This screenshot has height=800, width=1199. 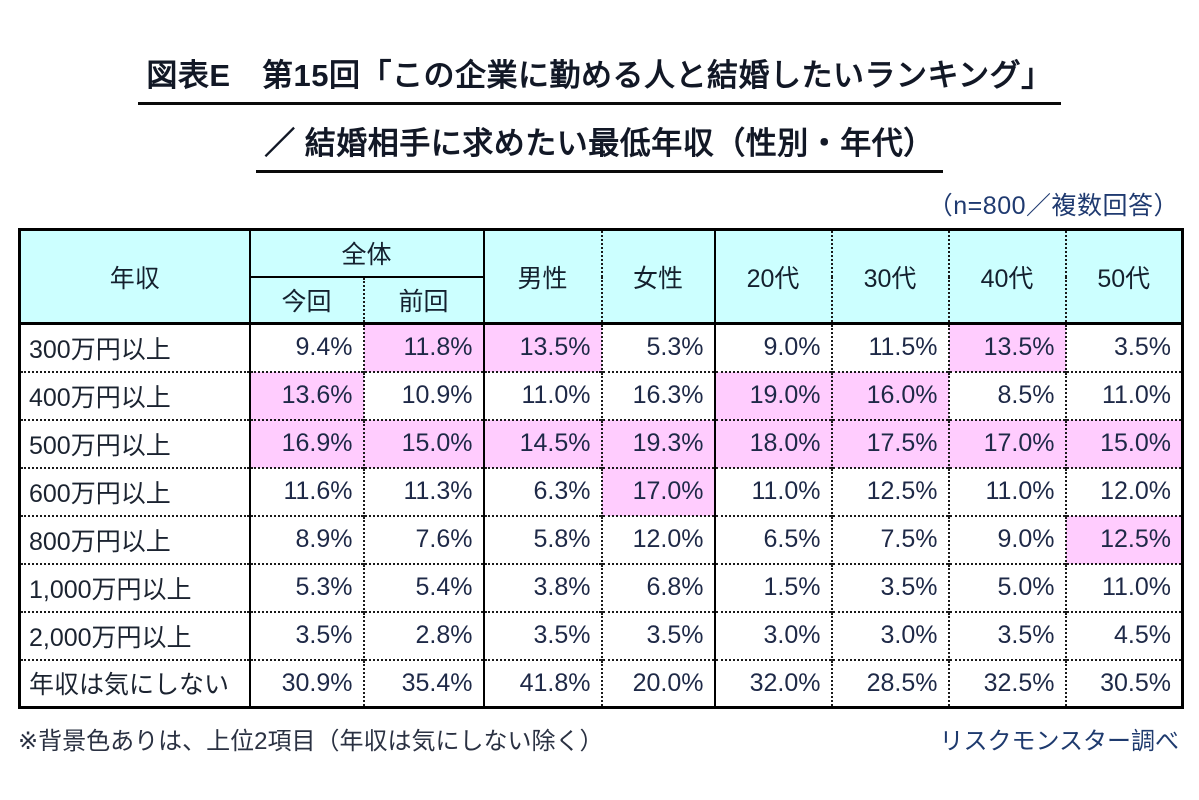 I want to click on value-cell: 32.5%, so click(x=1006, y=683).